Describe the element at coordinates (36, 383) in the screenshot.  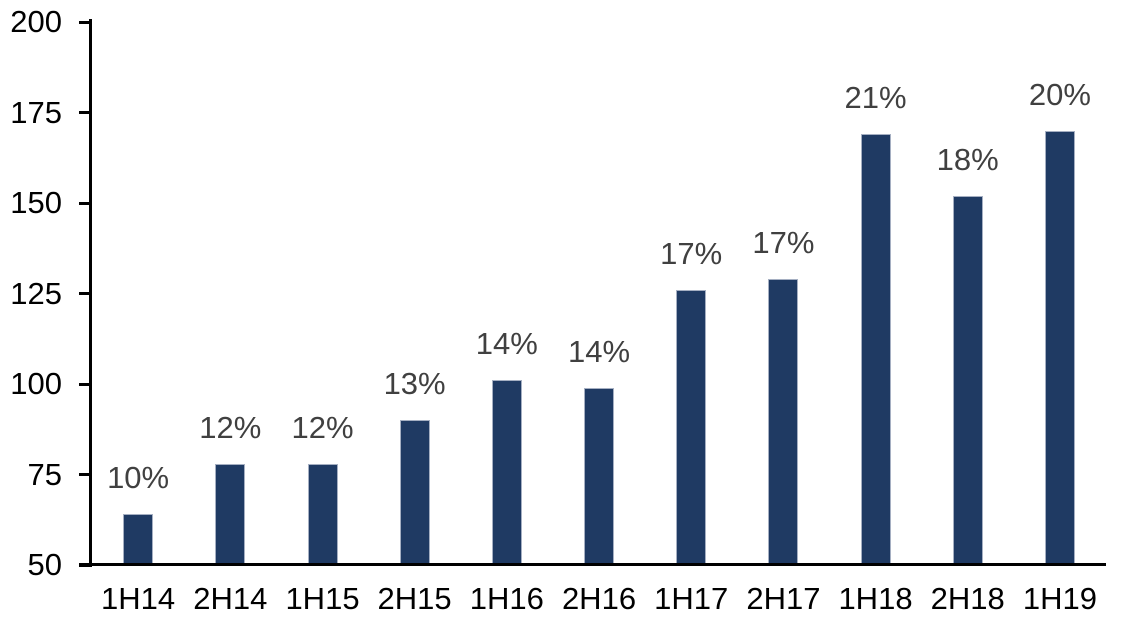
I see `y-axis-tick-label: 100` at that location.